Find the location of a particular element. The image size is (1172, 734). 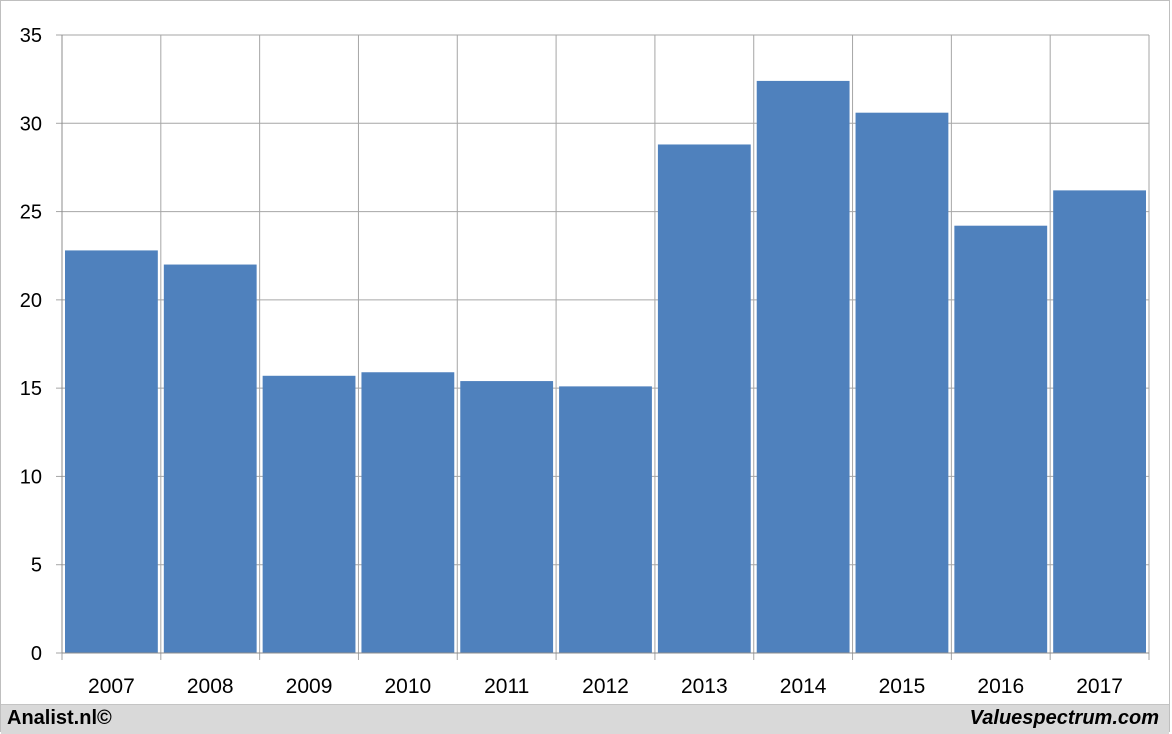

y-tick-label: 35 is located at coordinates (31, 36).